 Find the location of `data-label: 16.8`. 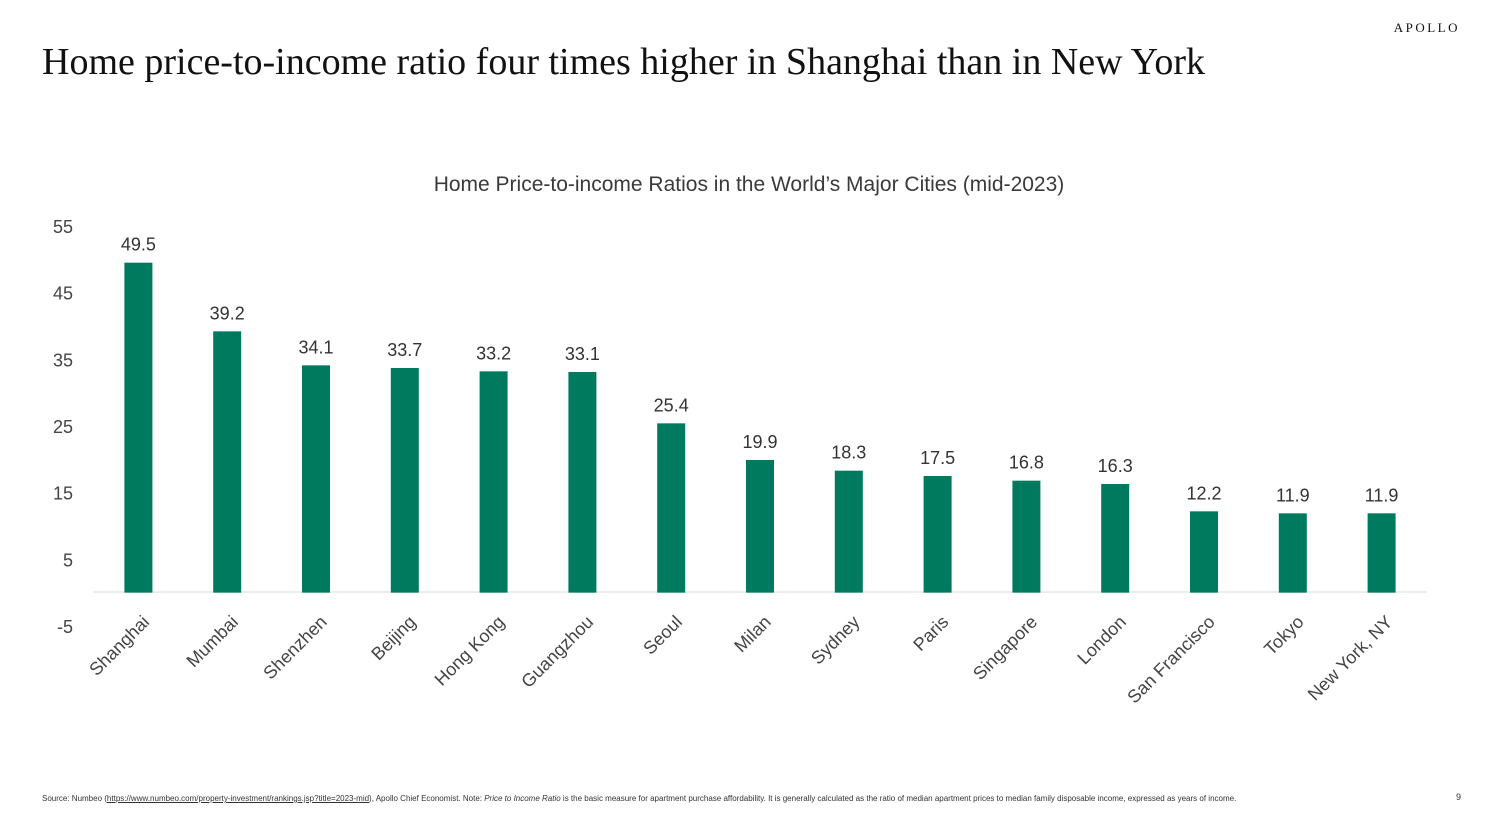

data-label: 16.8 is located at coordinates (1026, 463).